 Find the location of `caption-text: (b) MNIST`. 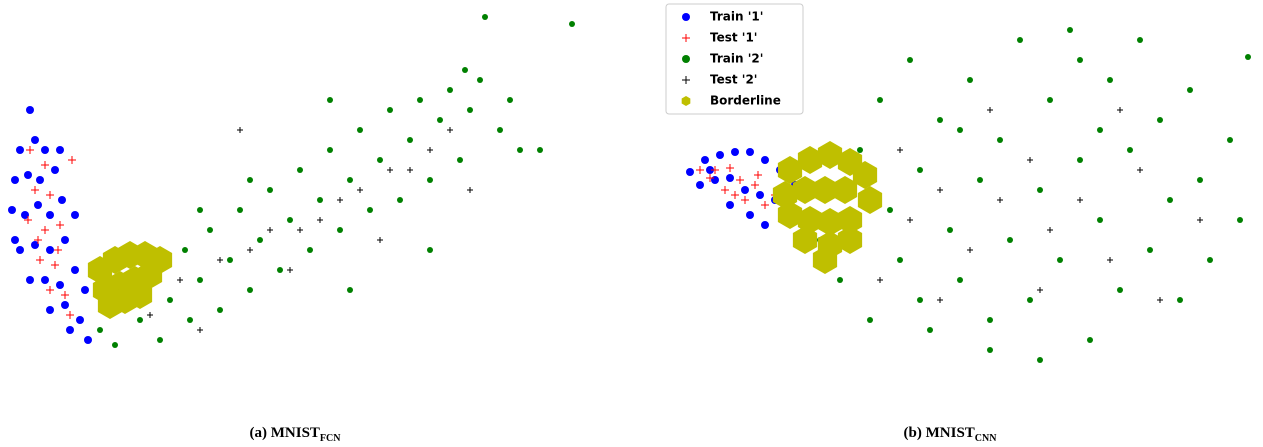

caption-text: (b) MNIST is located at coordinates (939, 433).